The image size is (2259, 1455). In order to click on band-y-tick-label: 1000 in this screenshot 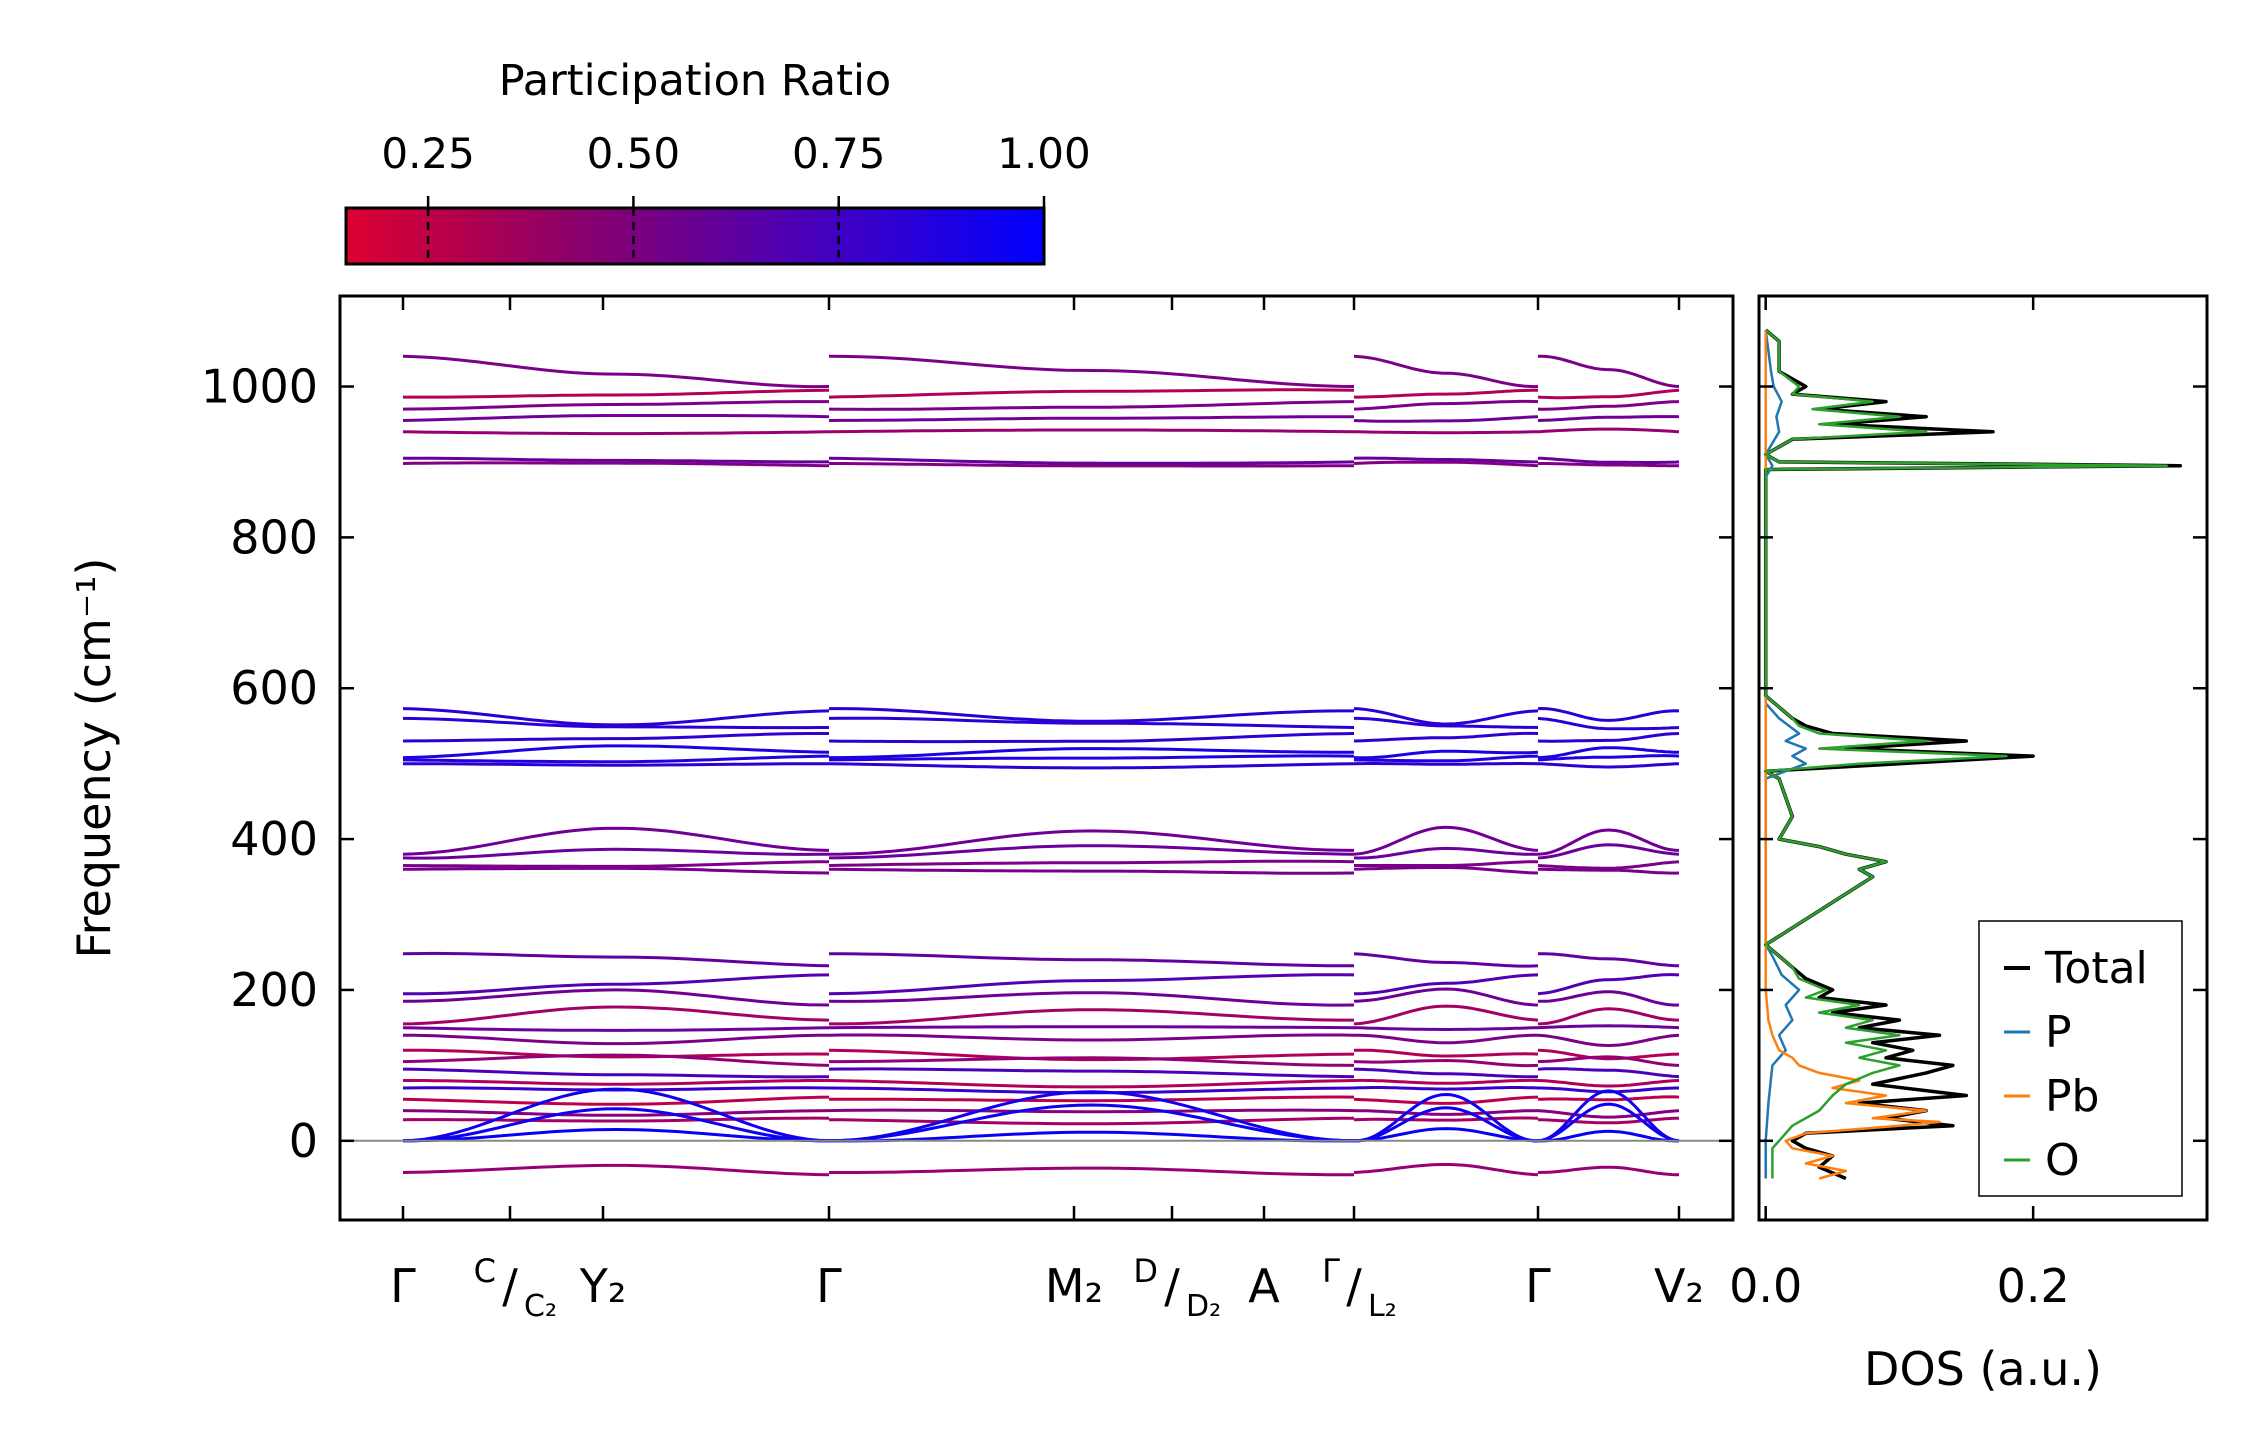, I will do `click(259, 387)`.